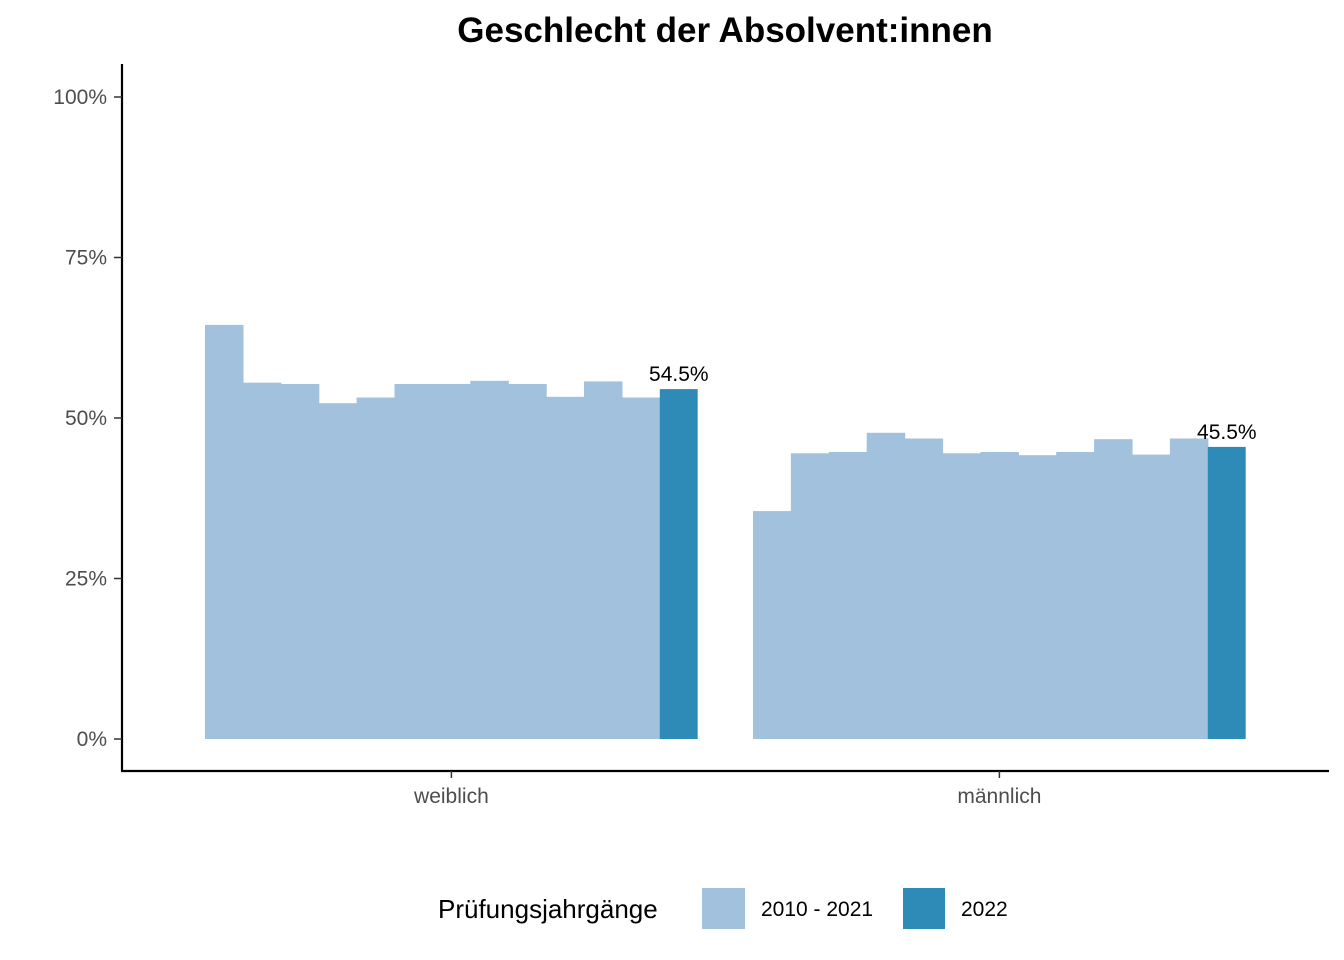 Image resolution: width=1344 pixels, height=960 pixels. Describe the element at coordinates (1227, 432) in the screenshot. I see `data-label-männlich: 45.5%` at that location.